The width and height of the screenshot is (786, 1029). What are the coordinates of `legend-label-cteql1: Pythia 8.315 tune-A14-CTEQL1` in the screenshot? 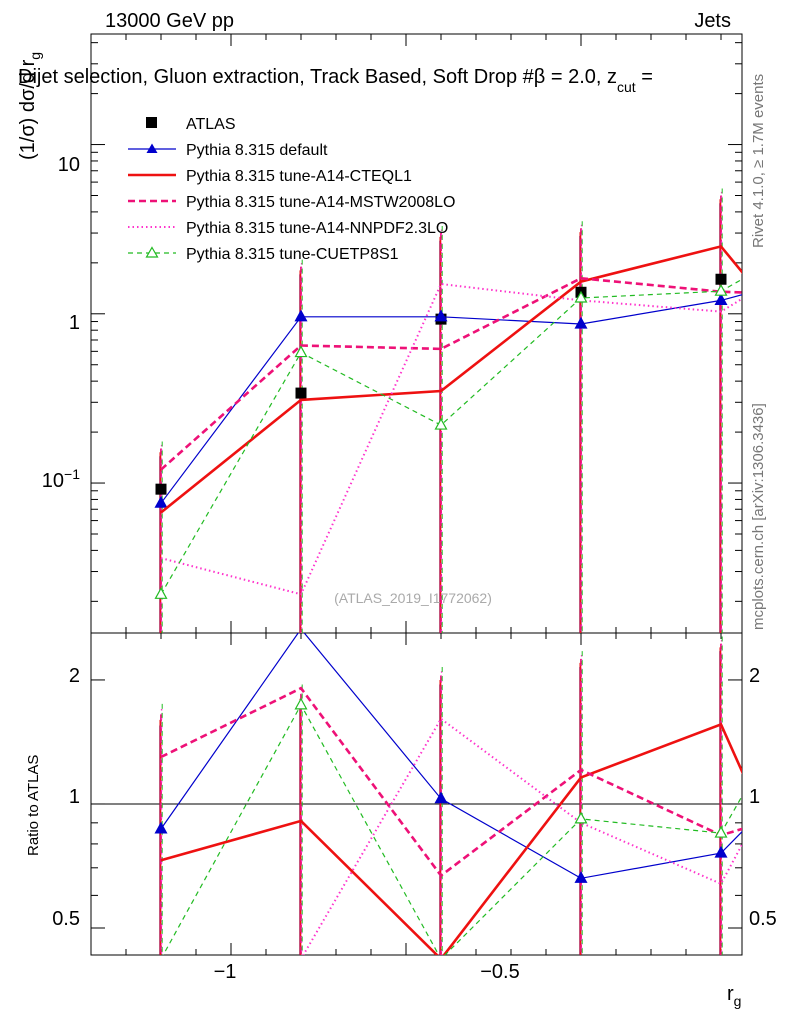 It's located at (299, 176).